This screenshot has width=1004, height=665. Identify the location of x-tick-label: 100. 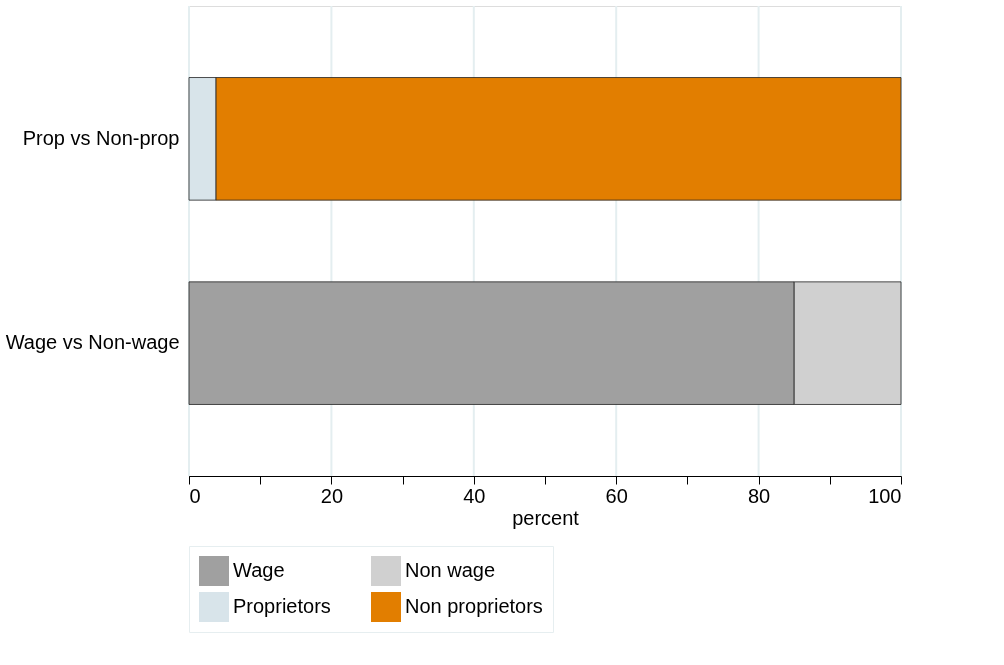
(885, 495).